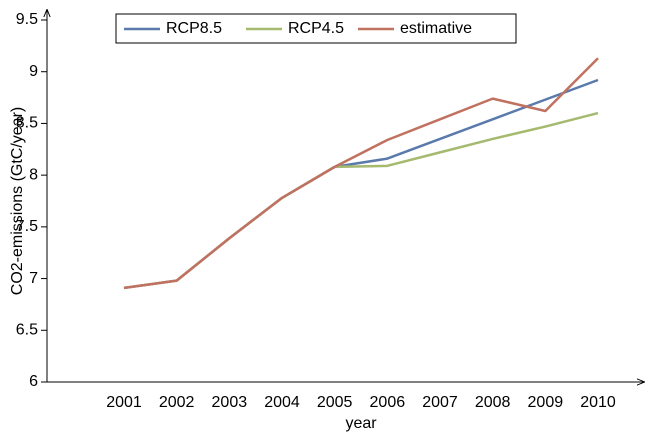 This screenshot has width=650, height=435. I want to click on y-tick-label: 6.5, so click(27, 330).